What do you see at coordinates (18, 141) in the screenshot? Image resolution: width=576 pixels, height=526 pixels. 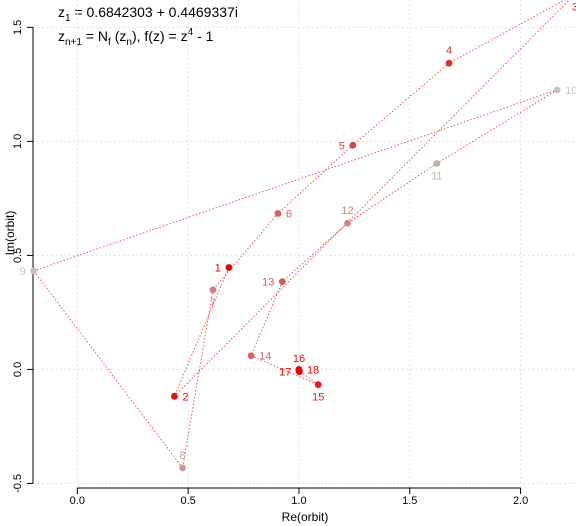 I see `y-tick-label-3: 1.0` at bounding box center [18, 141].